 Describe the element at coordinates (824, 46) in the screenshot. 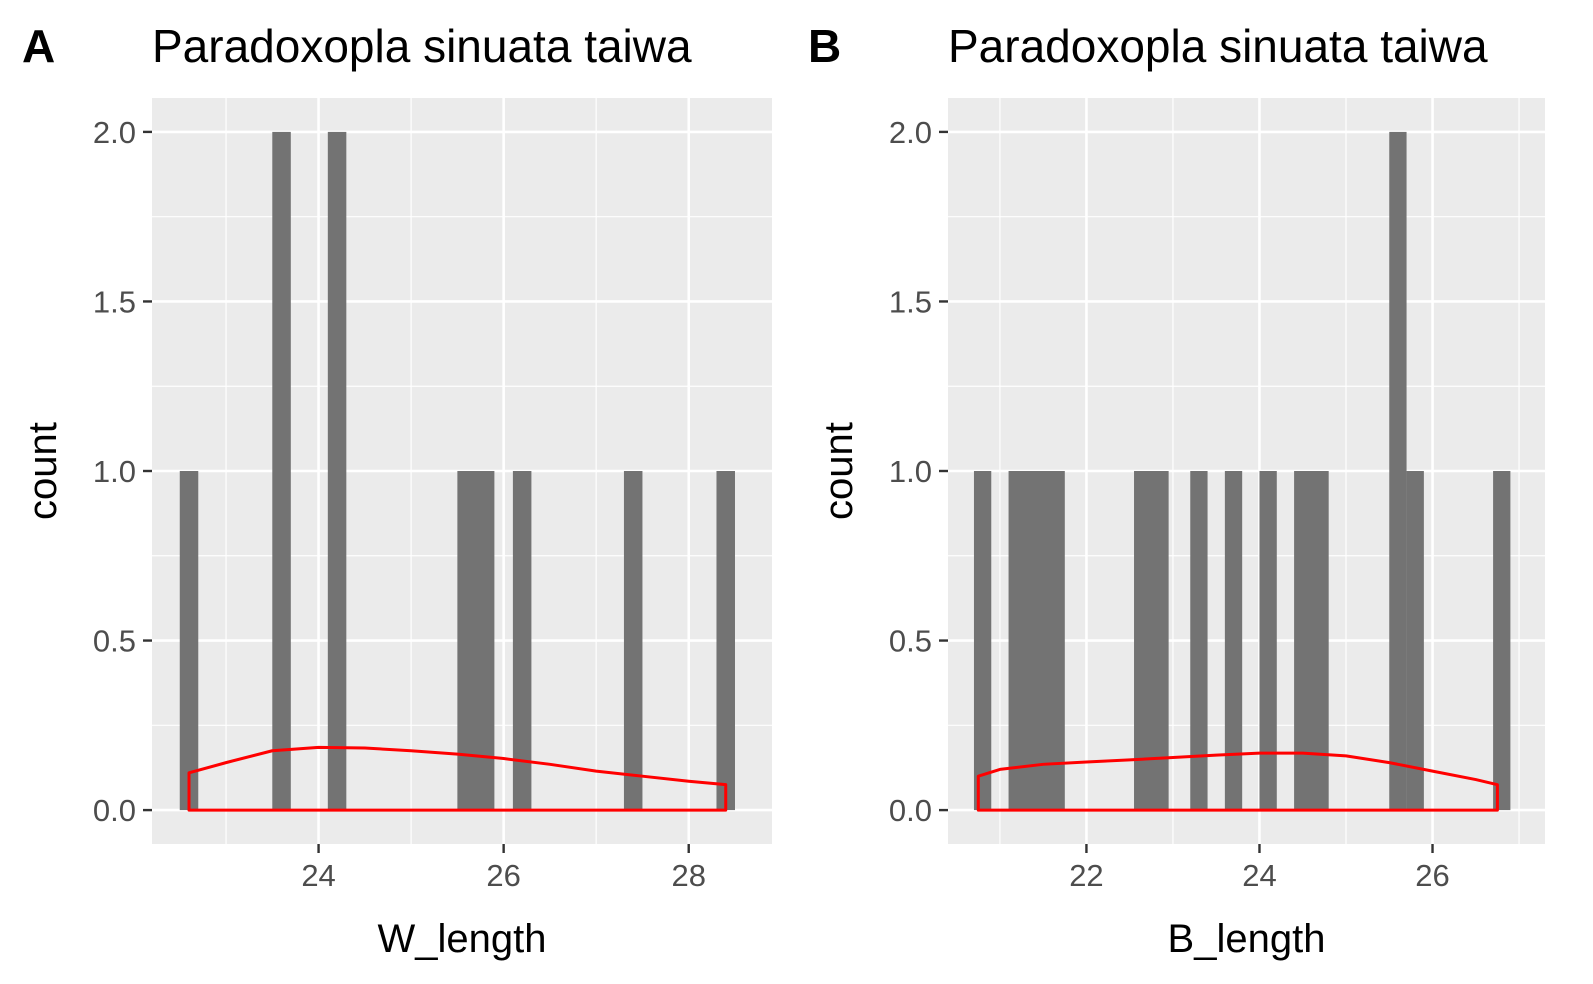

I see `panel-label: B` at that location.